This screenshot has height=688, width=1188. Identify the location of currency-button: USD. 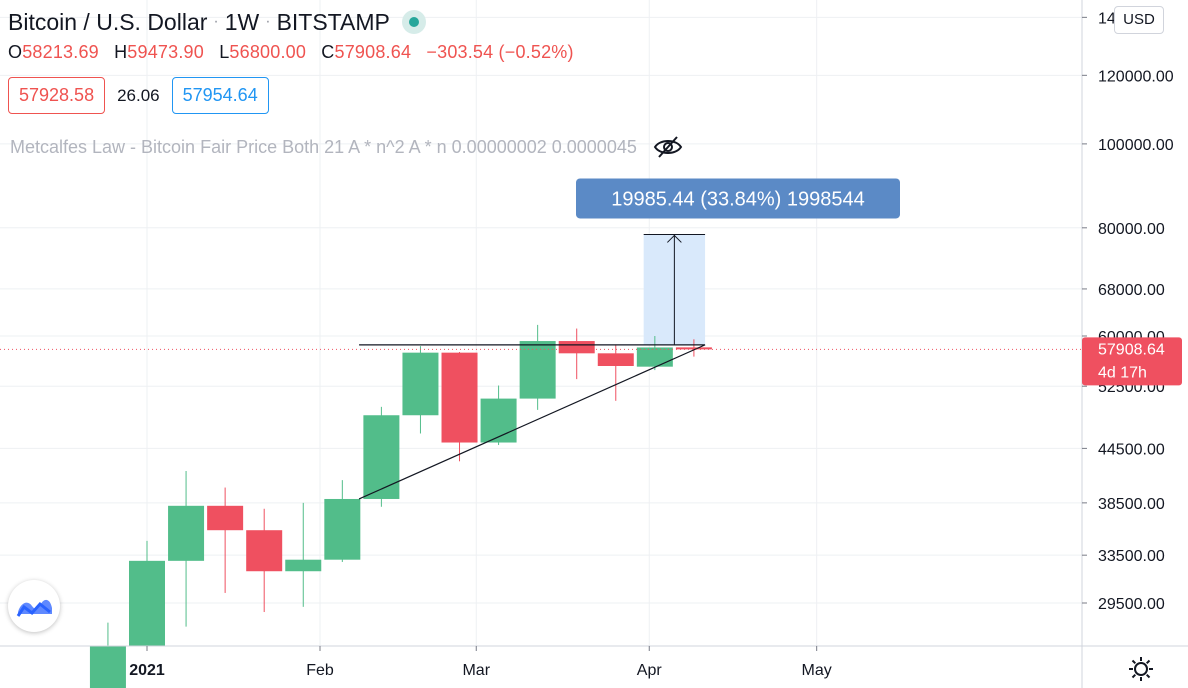
(1139, 20).